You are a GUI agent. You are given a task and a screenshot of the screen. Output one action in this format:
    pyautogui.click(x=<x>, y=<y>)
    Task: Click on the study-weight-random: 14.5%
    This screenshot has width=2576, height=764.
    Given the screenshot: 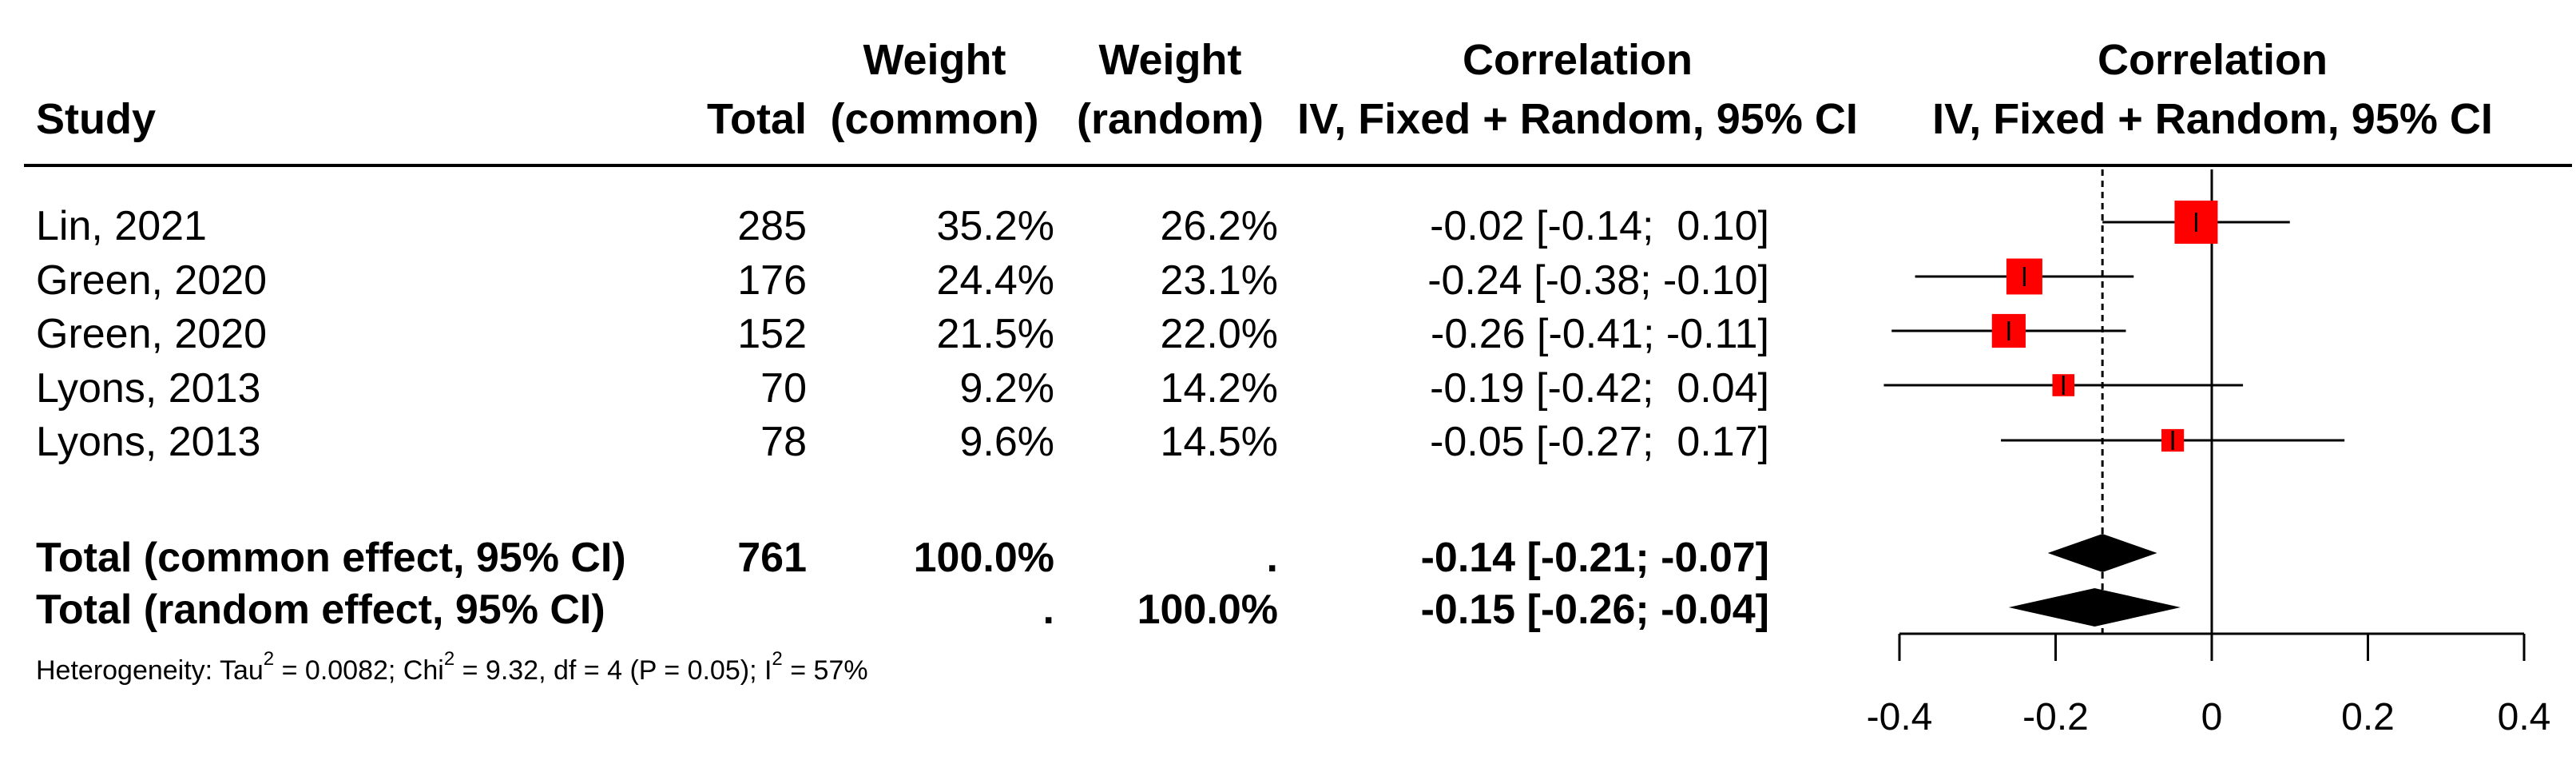 What is the action you would take?
    pyautogui.click(x=1219, y=442)
    